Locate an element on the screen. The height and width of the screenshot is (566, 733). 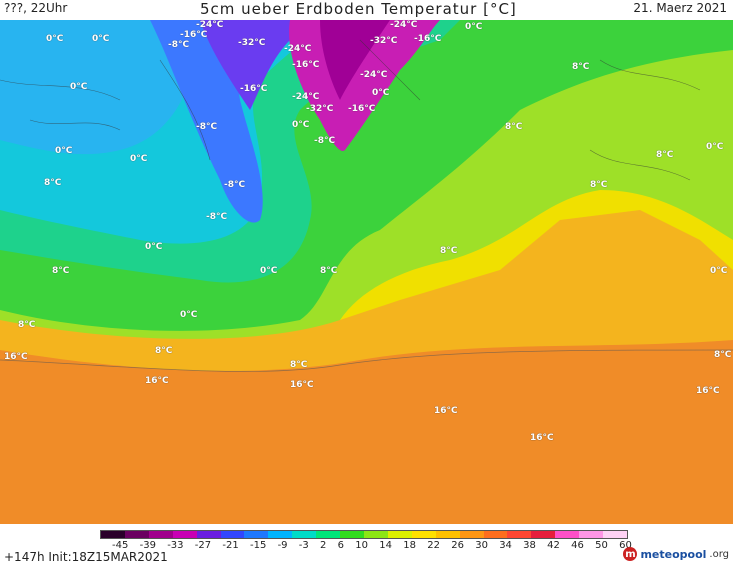
logo-text: meteopool is located at coordinates (673, 554).